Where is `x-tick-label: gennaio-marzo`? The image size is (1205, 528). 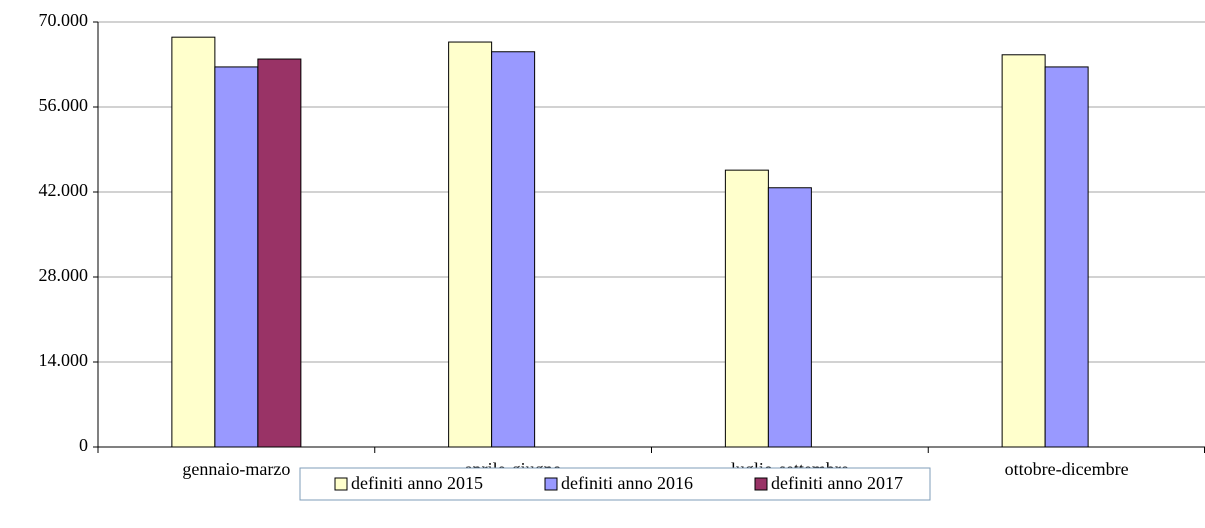 x-tick-label: gennaio-marzo is located at coordinates (236, 469).